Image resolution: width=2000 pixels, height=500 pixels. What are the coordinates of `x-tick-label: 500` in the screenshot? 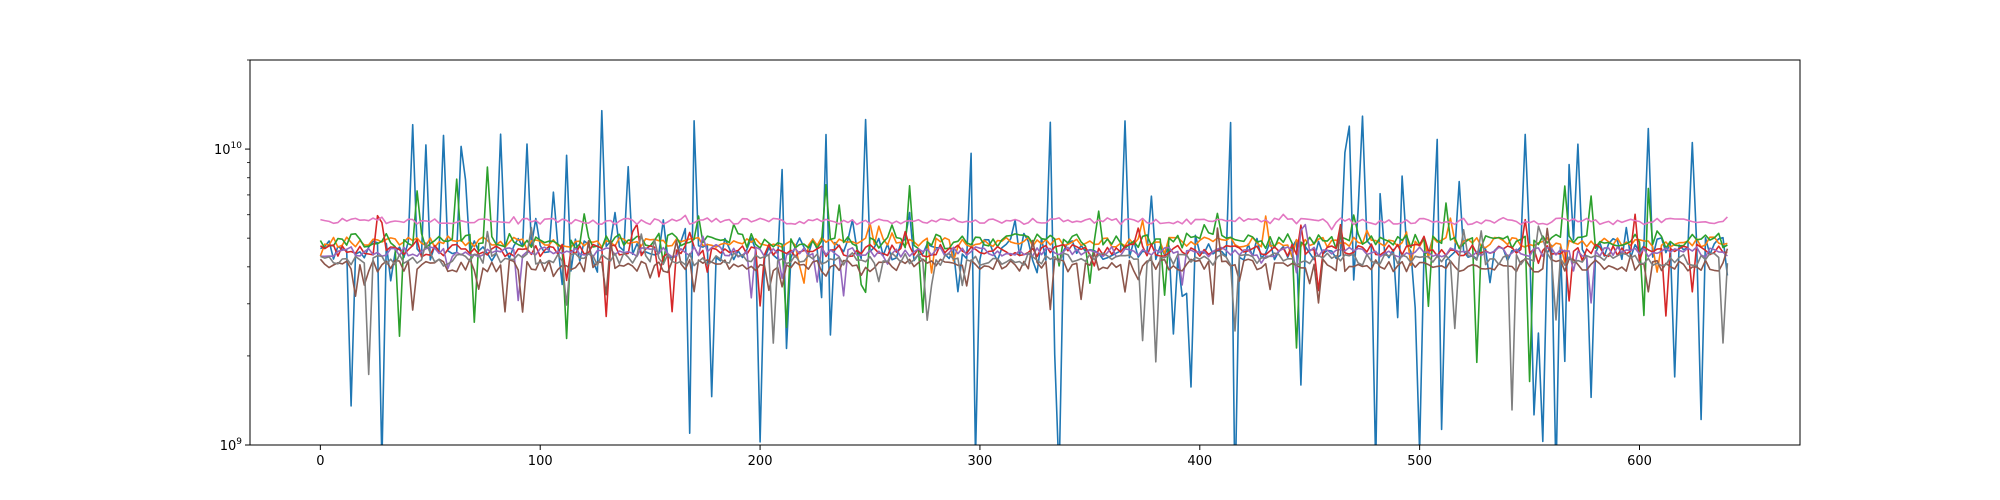 It's located at (1419, 461).